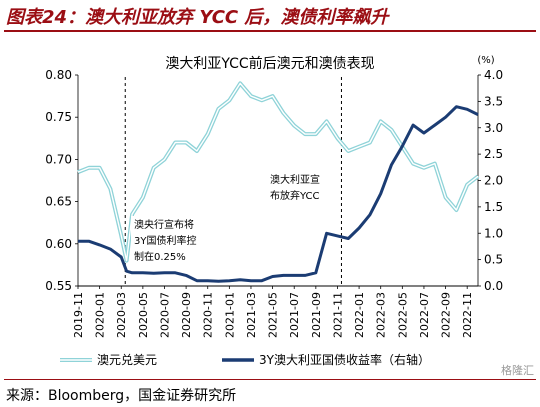 Image resolution: width=540 pixels, height=407 pixels. Describe the element at coordinates (424, 315) in the screenshot. I see `x-tick-label: 2022-07` at that location.